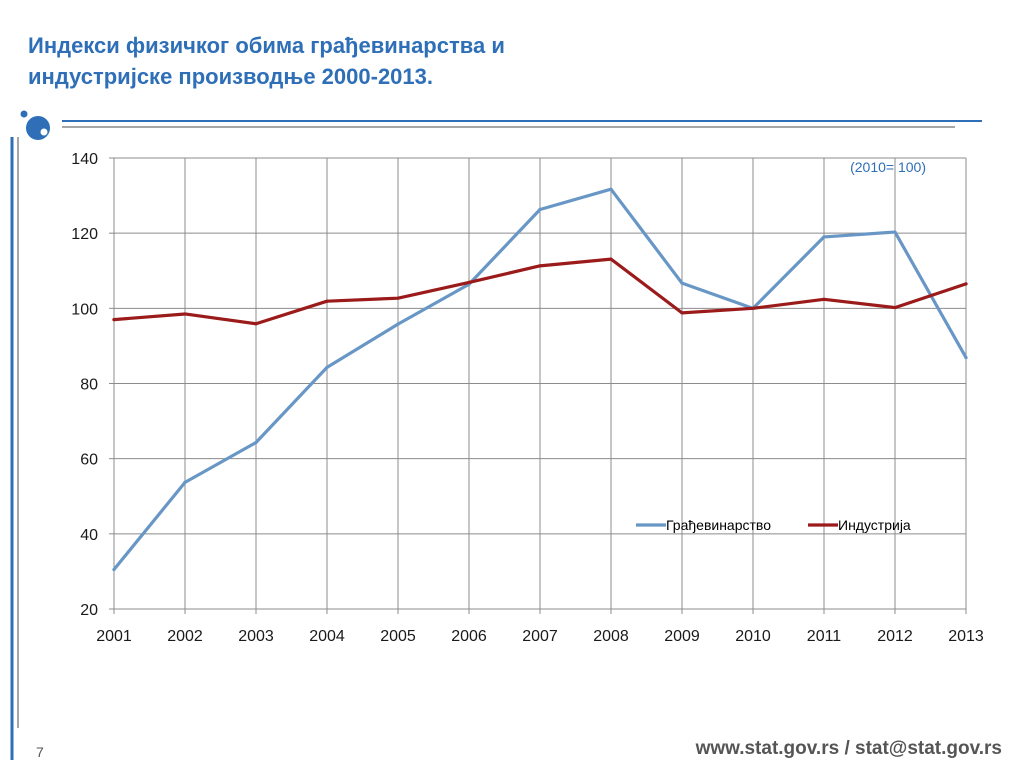 The image size is (1024, 768). Describe the element at coordinates (895, 636) in the screenshot. I see `x-tick-label: 2012` at that location.